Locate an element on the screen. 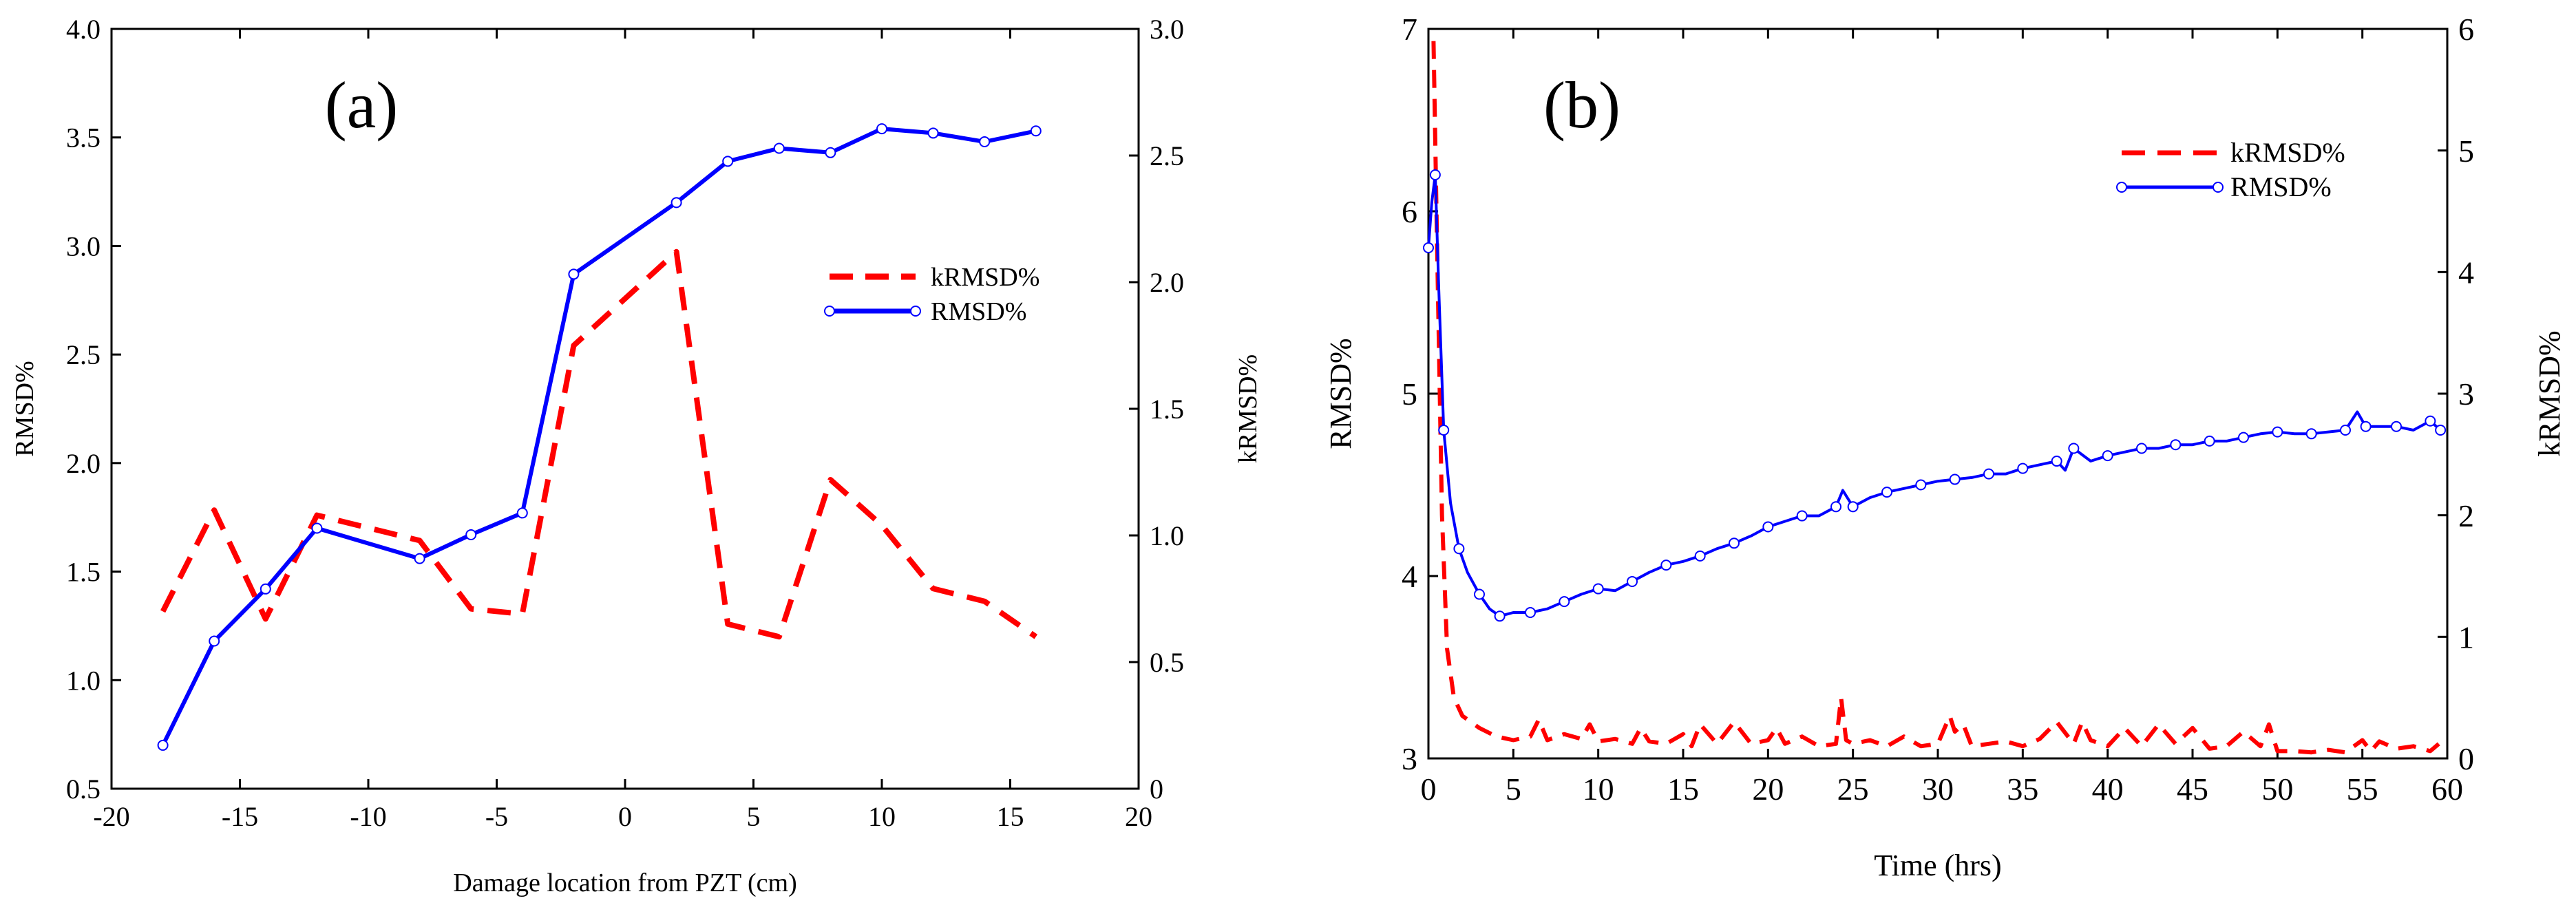 This screenshot has width=2576, height=905. panel-a-x-tick-label: -15 is located at coordinates (240, 816).